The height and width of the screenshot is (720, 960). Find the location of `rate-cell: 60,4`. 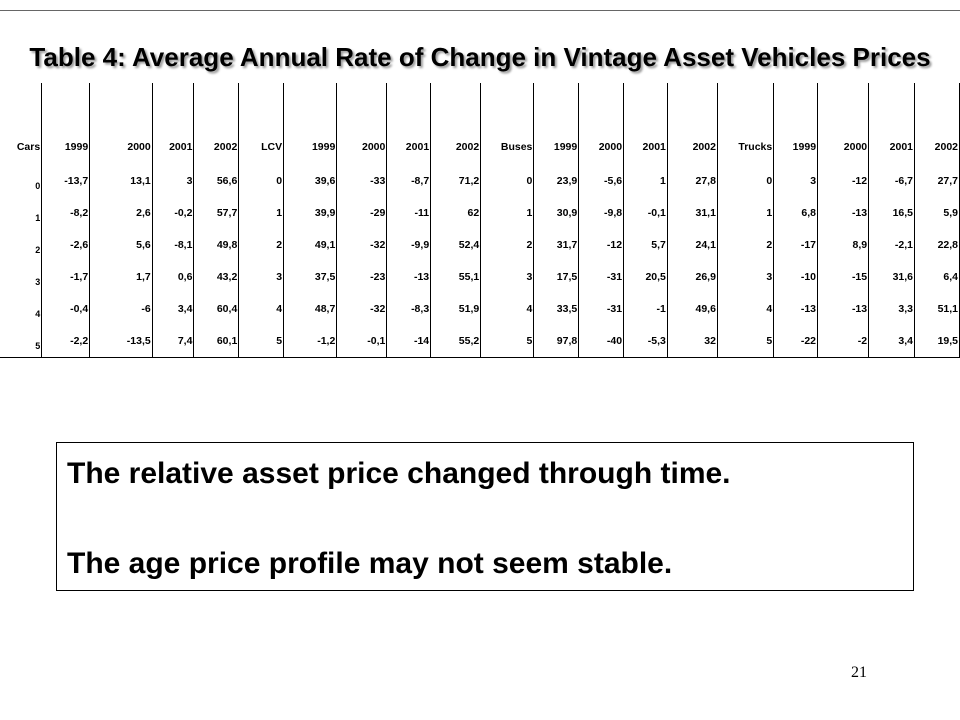

rate-cell: 60,4 is located at coordinates (216, 309).